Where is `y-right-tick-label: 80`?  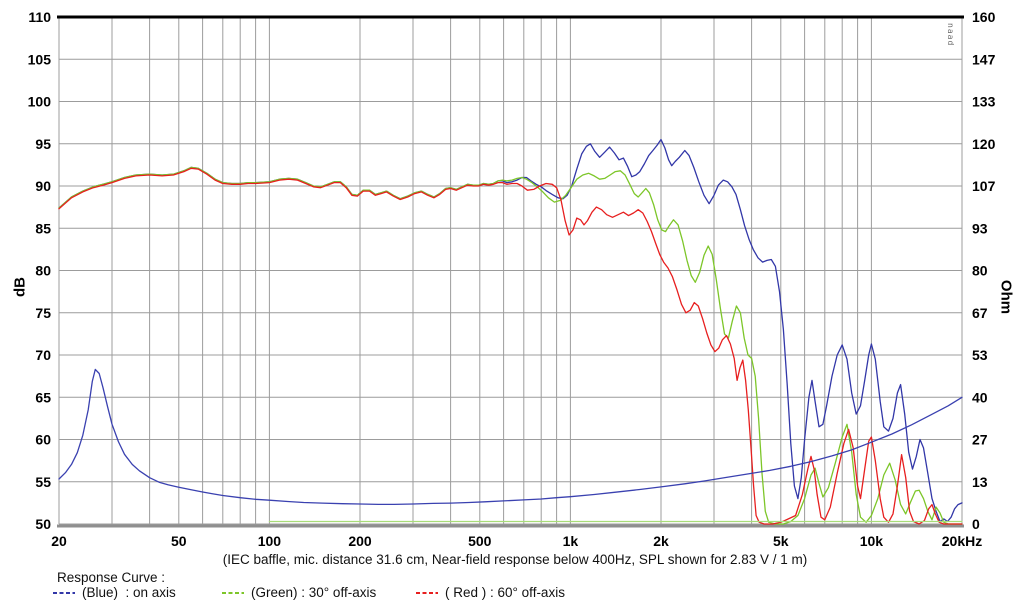 y-right-tick-label: 80 is located at coordinates (980, 271).